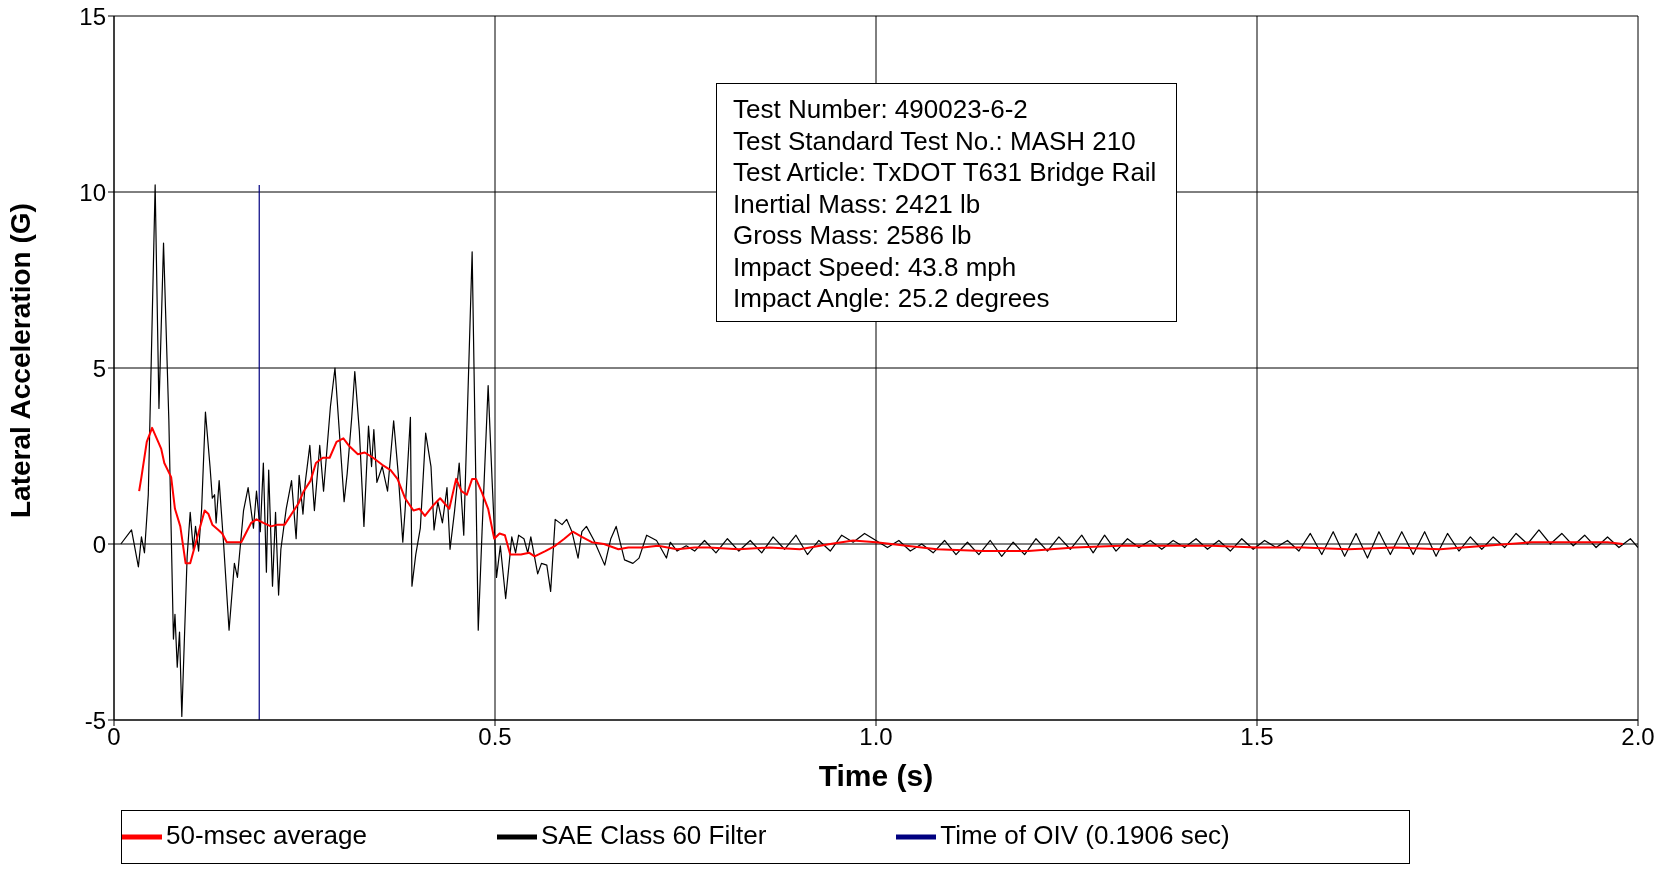 This screenshot has height=883, width=1677. I want to click on x-tick-label: 0.5, so click(495, 737).